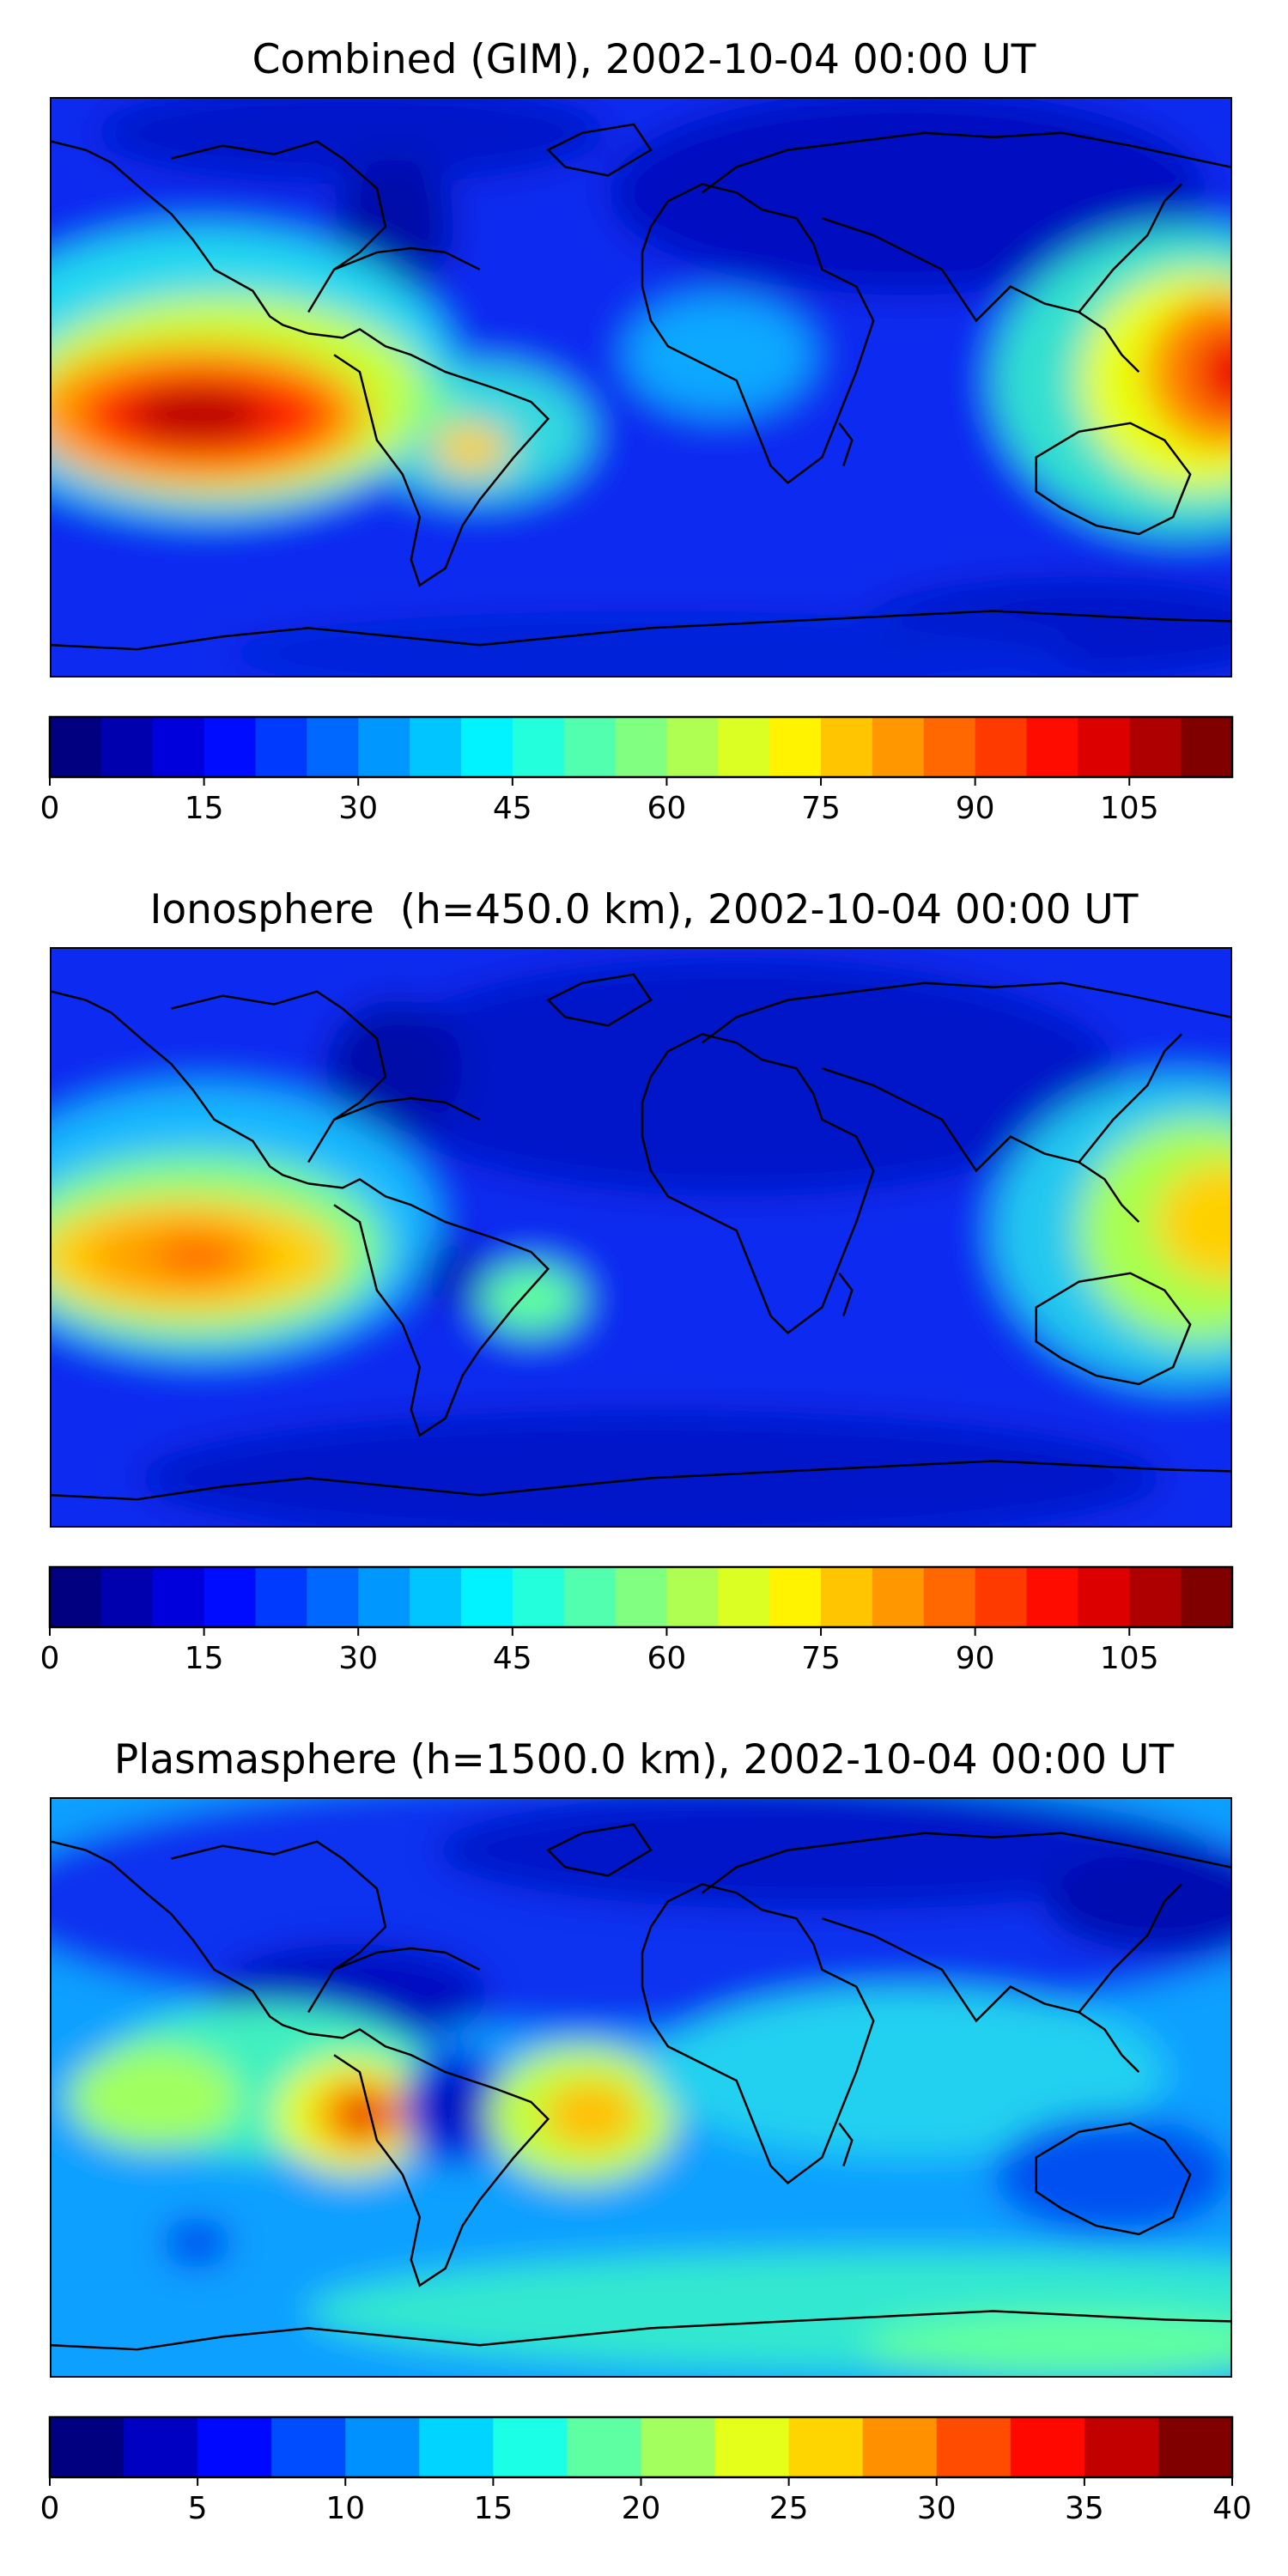  I want to click on colorbar-tick-label: 40, so click(1232, 2508).